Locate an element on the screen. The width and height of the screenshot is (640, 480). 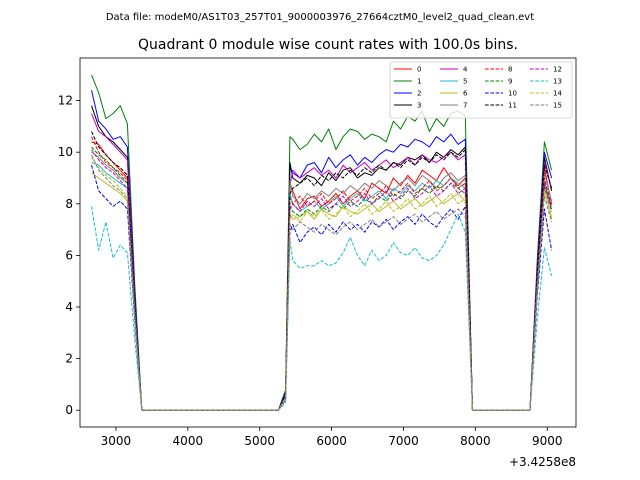
legend-label-12: 12 is located at coordinates (557, 70).